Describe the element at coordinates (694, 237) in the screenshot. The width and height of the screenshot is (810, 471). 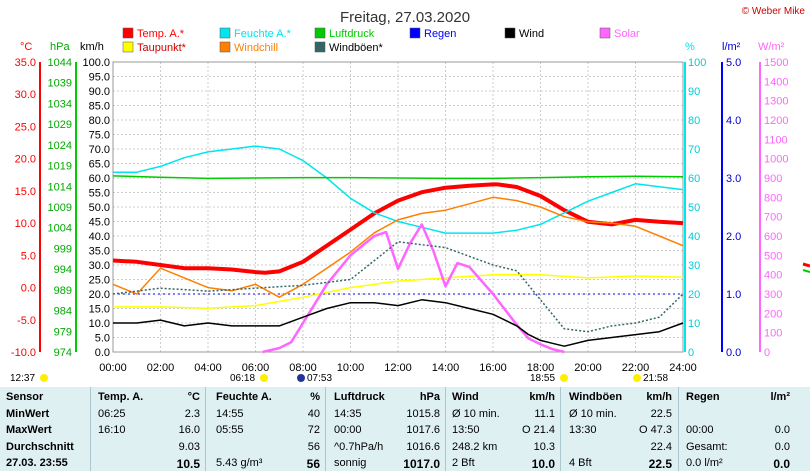
I see `pct-tick-label: 40` at that location.